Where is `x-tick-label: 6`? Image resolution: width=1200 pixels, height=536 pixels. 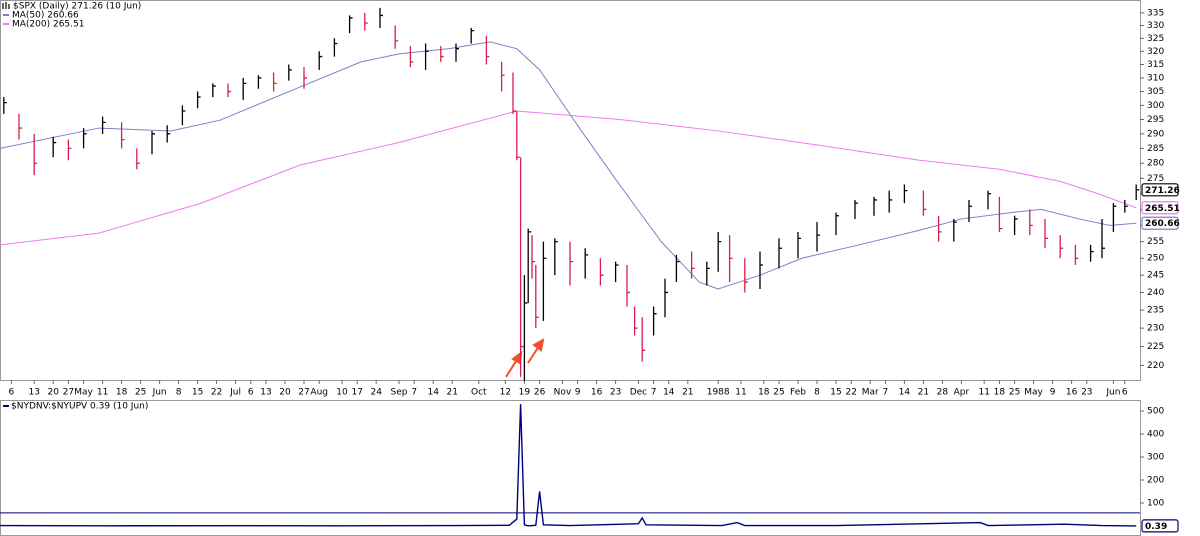 x-tick-label: 6 is located at coordinates (12, 393).